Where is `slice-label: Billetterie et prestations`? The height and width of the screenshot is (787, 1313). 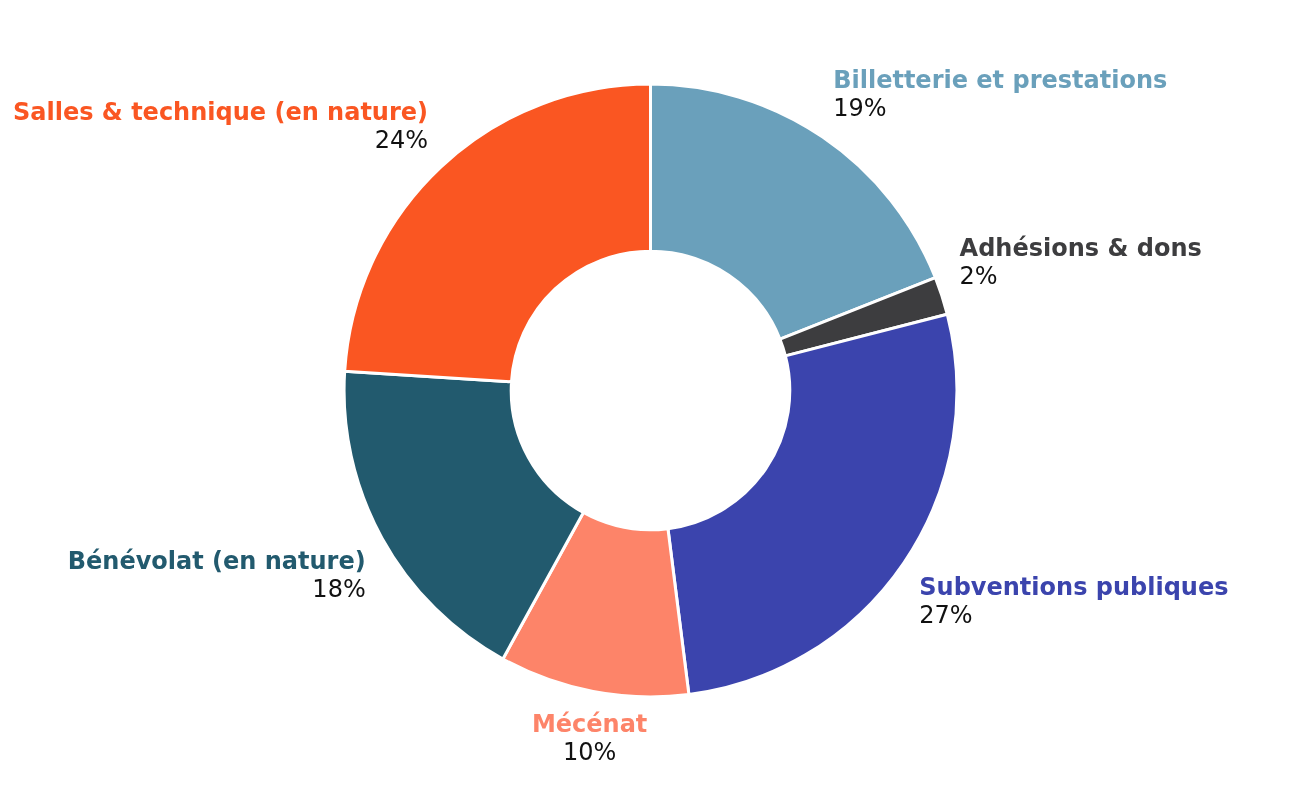 slice-label: Billetterie et prestations is located at coordinates (1000, 79).